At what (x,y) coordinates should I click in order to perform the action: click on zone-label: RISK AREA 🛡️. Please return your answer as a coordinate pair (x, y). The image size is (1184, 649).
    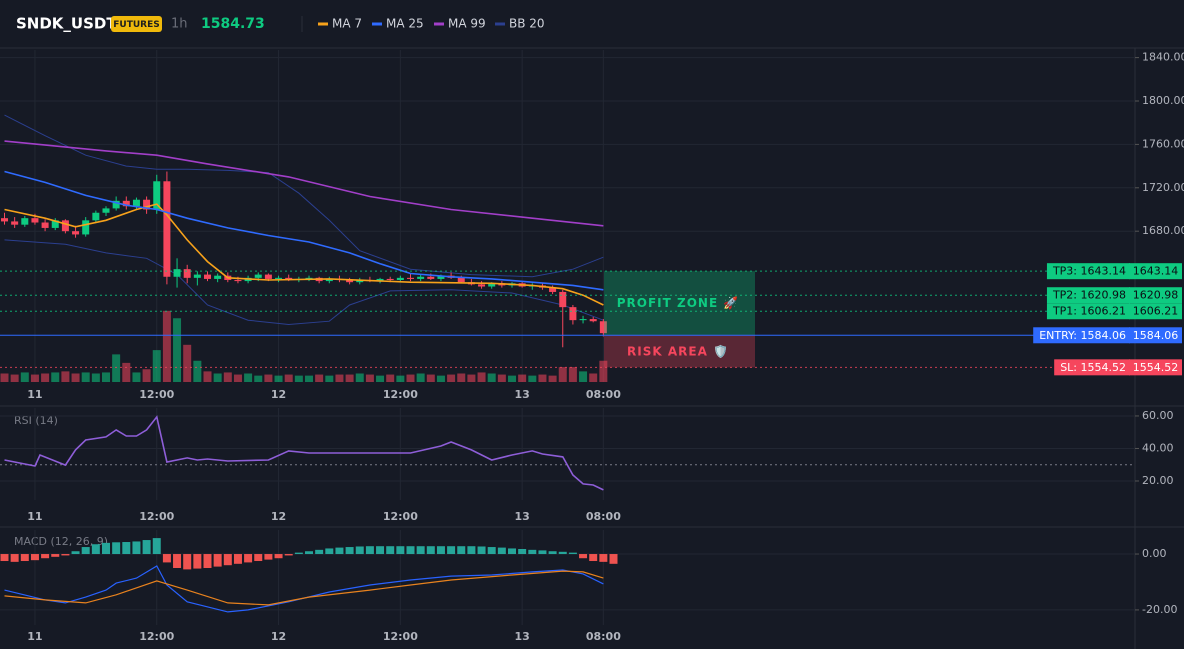
    Looking at the image, I should click on (678, 351).